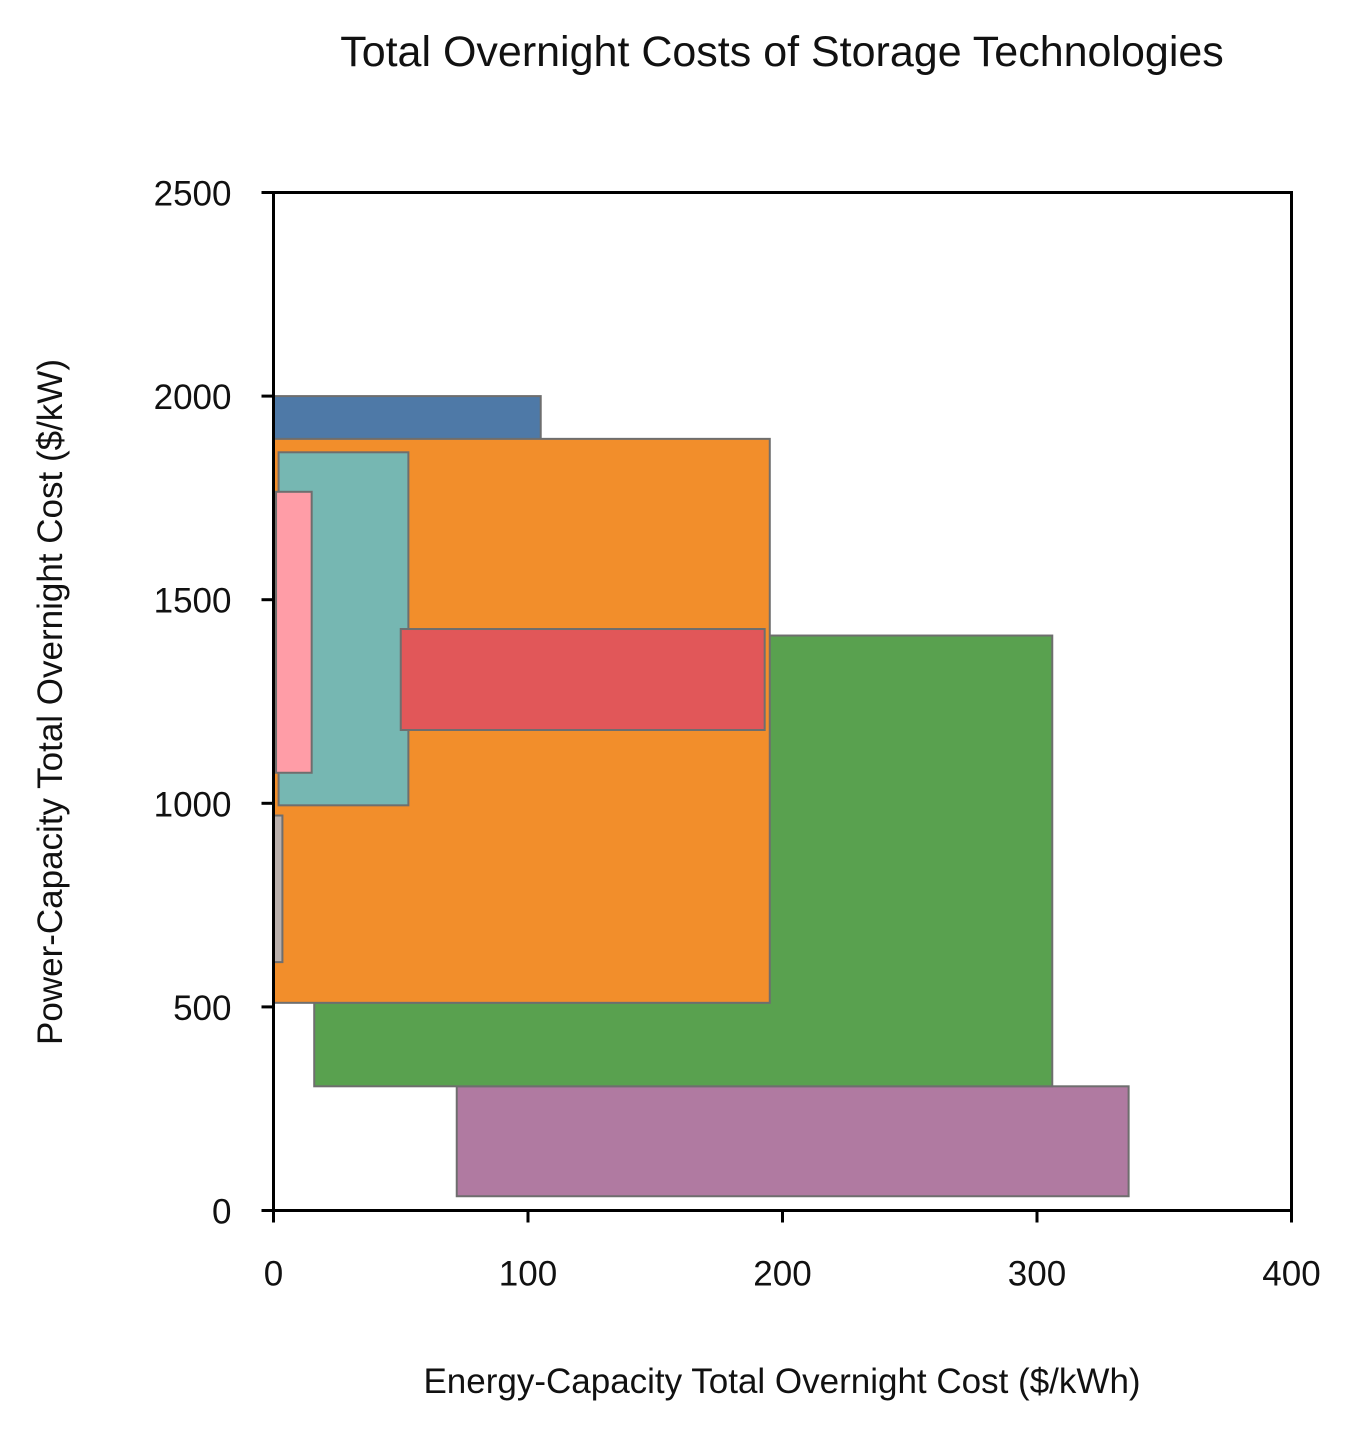  Describe the element at coordinates (221, 1212) in the screenshot. I see `y-tick-label-0: 0` at that location.